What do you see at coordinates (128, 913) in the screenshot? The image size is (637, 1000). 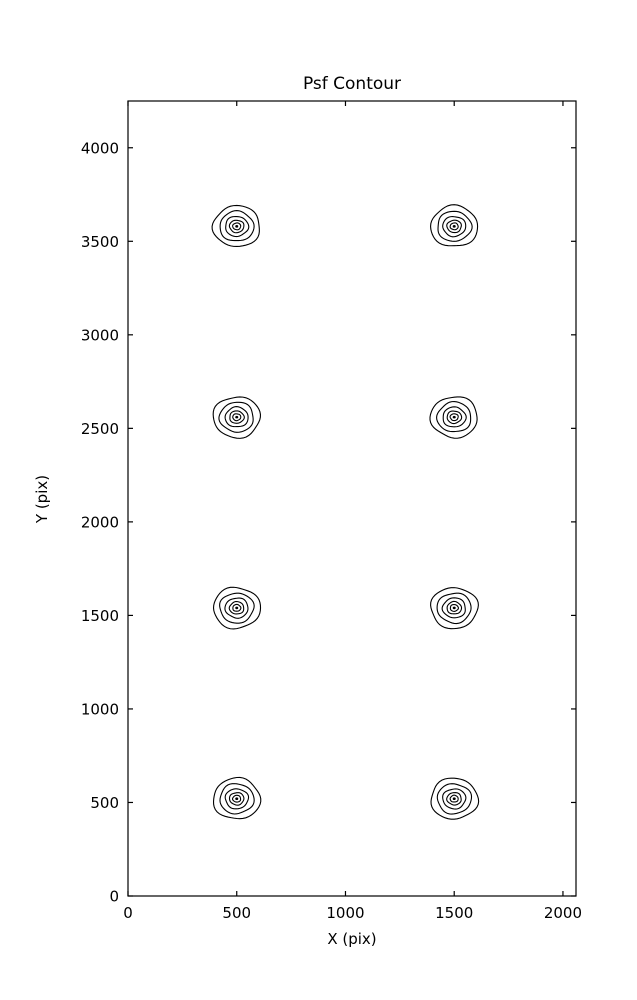 I see `x-tick-label: 0` at bounding box center [128, 913].